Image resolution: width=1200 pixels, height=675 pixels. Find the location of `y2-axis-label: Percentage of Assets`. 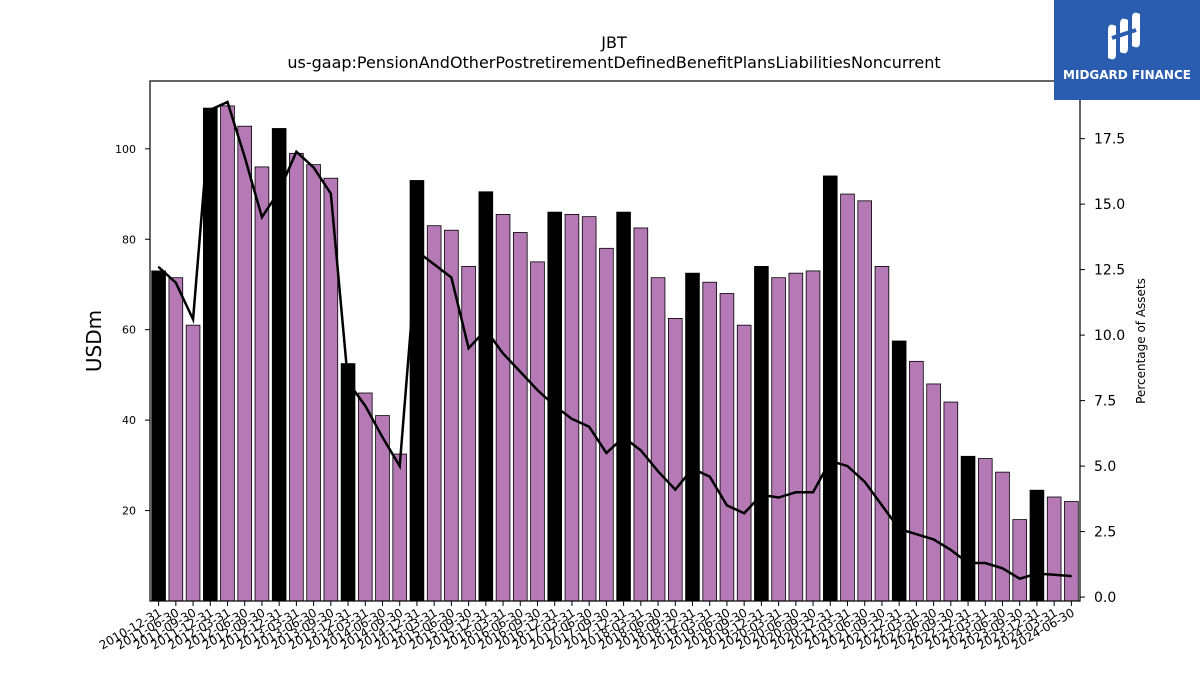

y2-axis-label: Percentage of Assets is located at coordinates (1141, 341).